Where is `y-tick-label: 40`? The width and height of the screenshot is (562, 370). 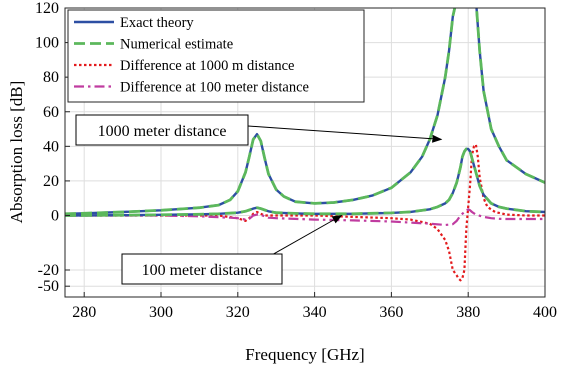
y-tick-label: 40 is located at coordinates (51, 146).